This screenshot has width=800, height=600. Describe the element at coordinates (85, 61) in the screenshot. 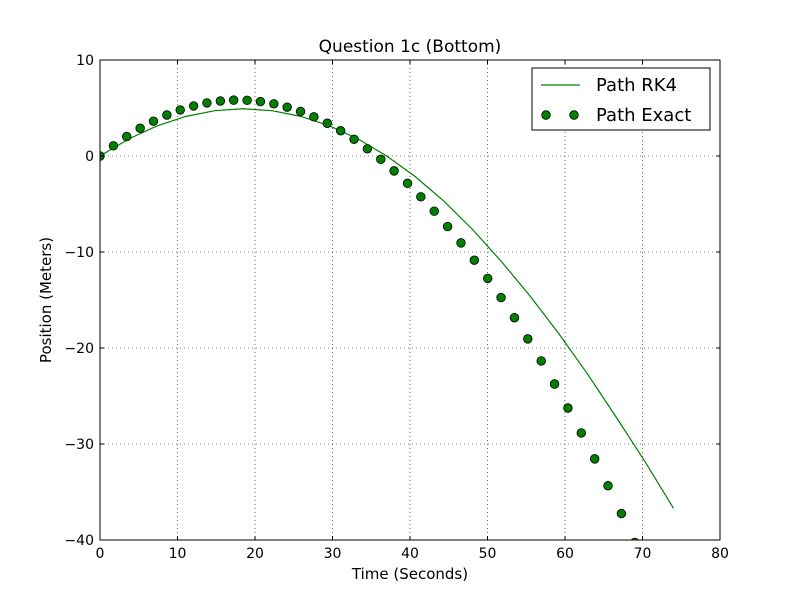

I see `y-tick-label: 10` at that location.